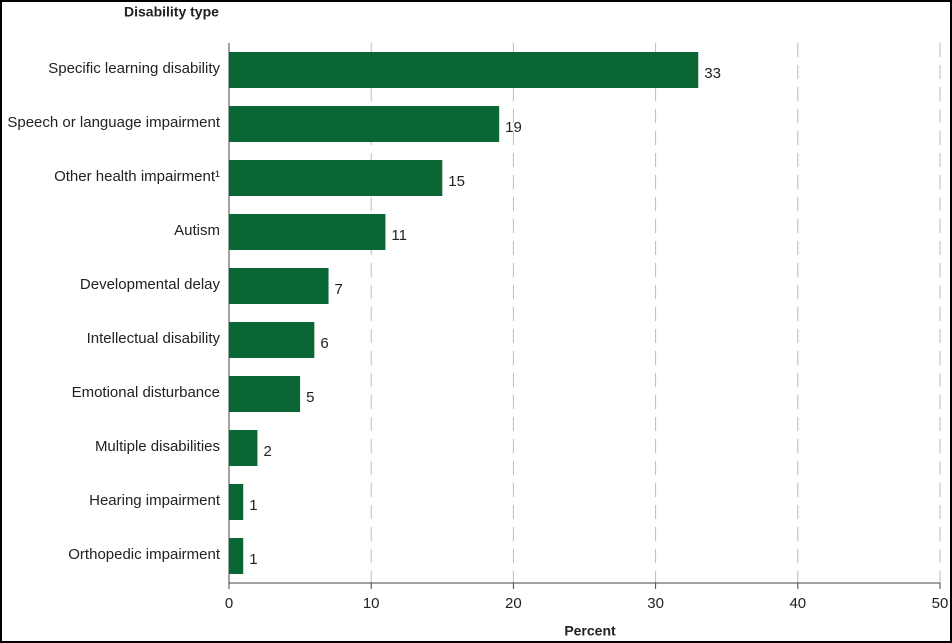 The width and height of the screenshot is (952, 643). What do you see at coordinates (171, 12) in the screenshot?
I see `chart-title: Disability type` at bounding box center [171, 12].